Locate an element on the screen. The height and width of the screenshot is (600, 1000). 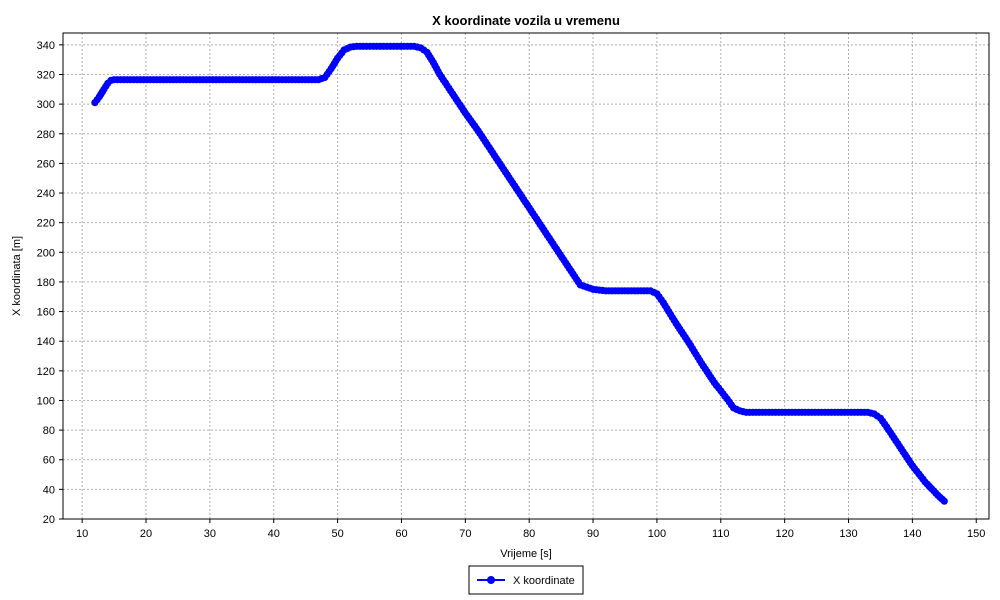
y-tick-label: 300 is located at coordinates (46, 105).